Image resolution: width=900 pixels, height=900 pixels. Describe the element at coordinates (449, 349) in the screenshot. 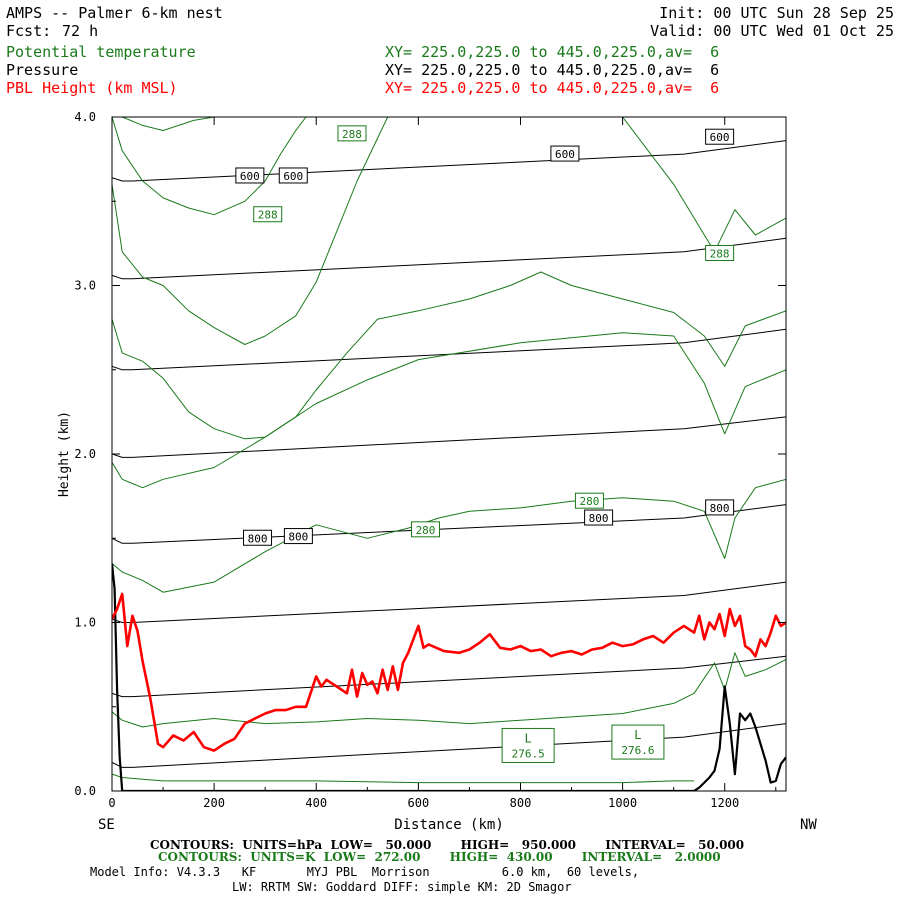

I see `series-pressure-700-hpa` at that location.